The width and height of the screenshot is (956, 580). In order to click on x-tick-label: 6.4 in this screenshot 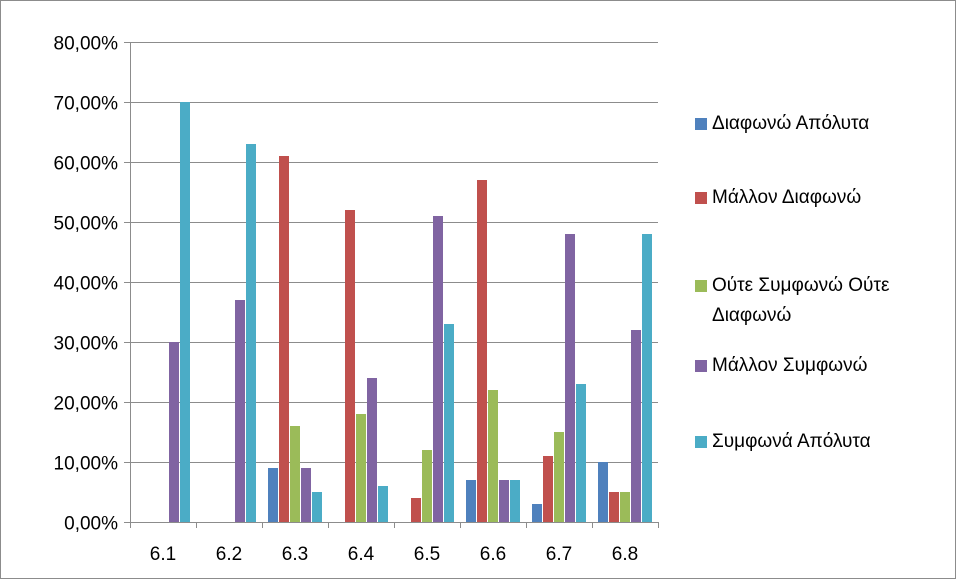, I will do `click(361, 554)`.